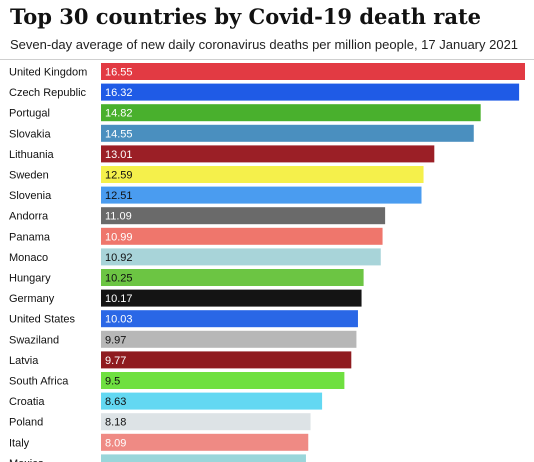 The width and height of the screenshot is (534, 462). Describe the element at coordinates (119, 73) in the screenshot. I see `value-label: 16.55` at that location.